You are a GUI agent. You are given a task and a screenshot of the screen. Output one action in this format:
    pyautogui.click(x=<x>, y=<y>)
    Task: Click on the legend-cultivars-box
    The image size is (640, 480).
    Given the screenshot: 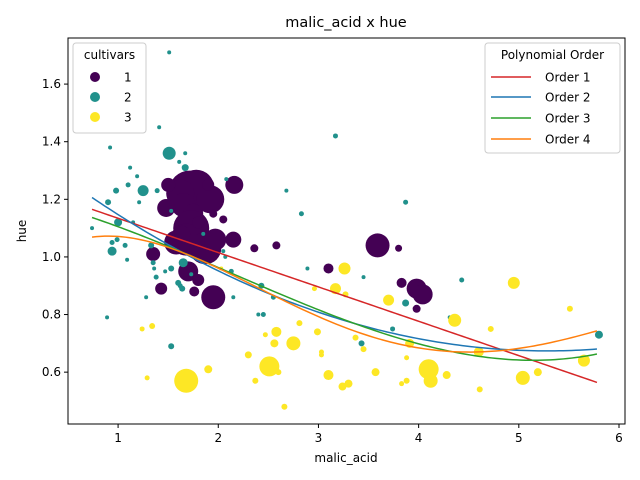 What is the action you would take?
    pyautogui.click(x=109, y=88)
    